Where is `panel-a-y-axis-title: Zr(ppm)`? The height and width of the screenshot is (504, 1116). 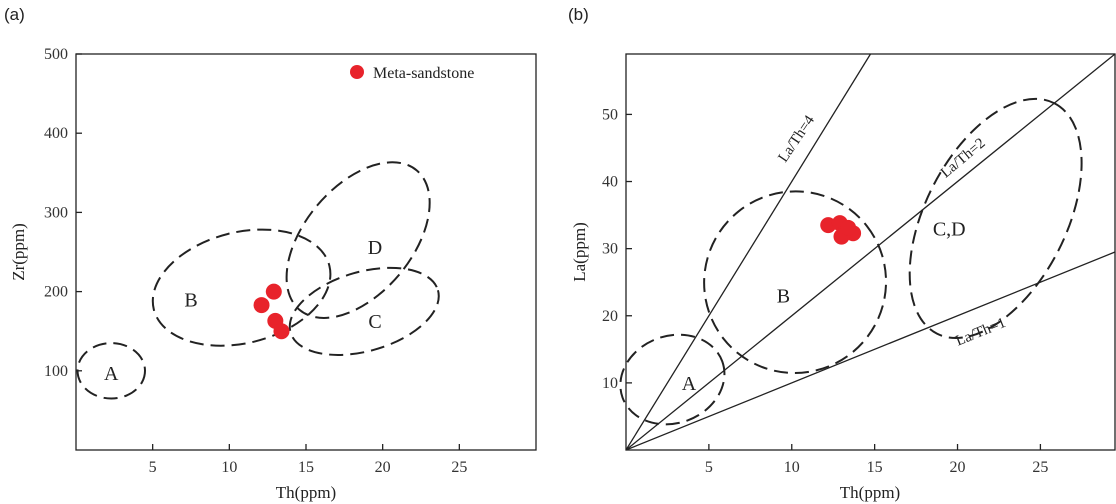 panel-a-y-axis-title: Zr(ppm) is located at coordinates (18, 252).